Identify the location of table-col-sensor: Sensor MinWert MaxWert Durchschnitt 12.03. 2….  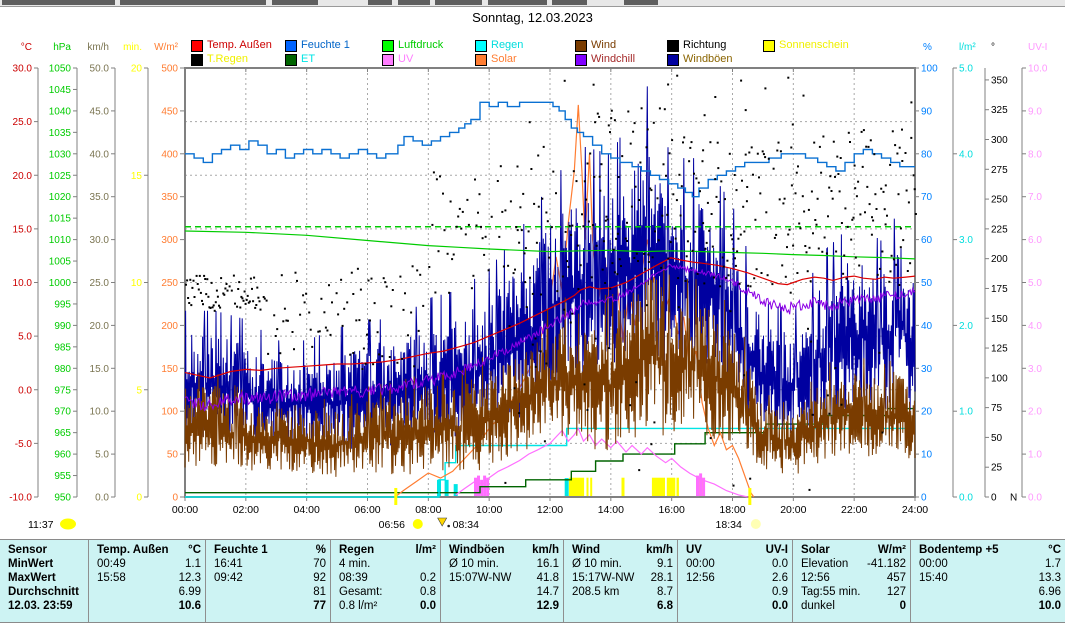
(44, 581).